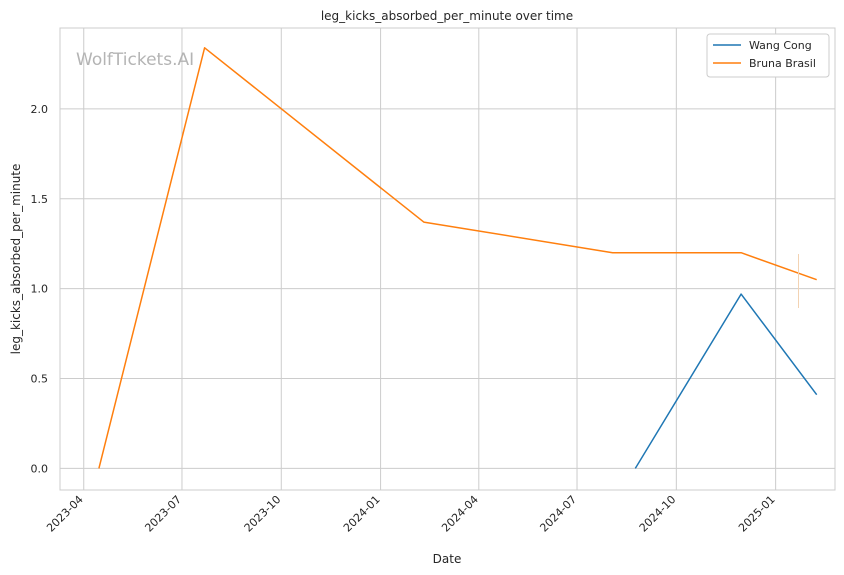 The height and width of the screenshot is (575, 844). What do you see at coordinates (163, 514) in the screenshot?
I see `x-tick-label: 2023-07` at bounding box center [163, 514].